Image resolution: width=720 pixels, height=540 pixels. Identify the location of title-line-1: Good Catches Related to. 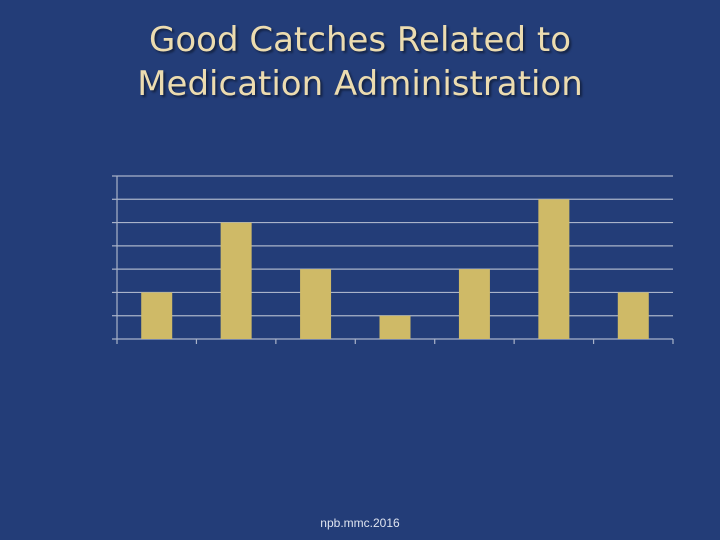
(360, 40).